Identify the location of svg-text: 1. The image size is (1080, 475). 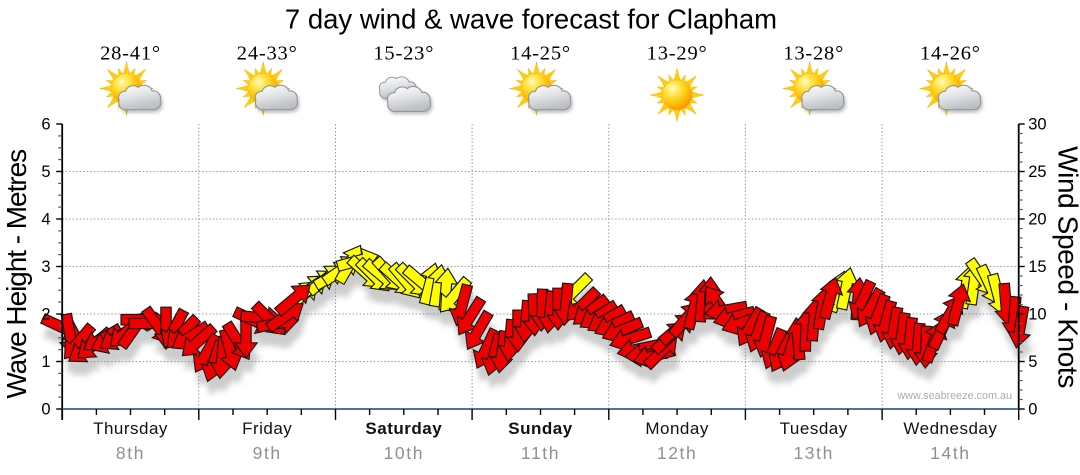
(45, 362).